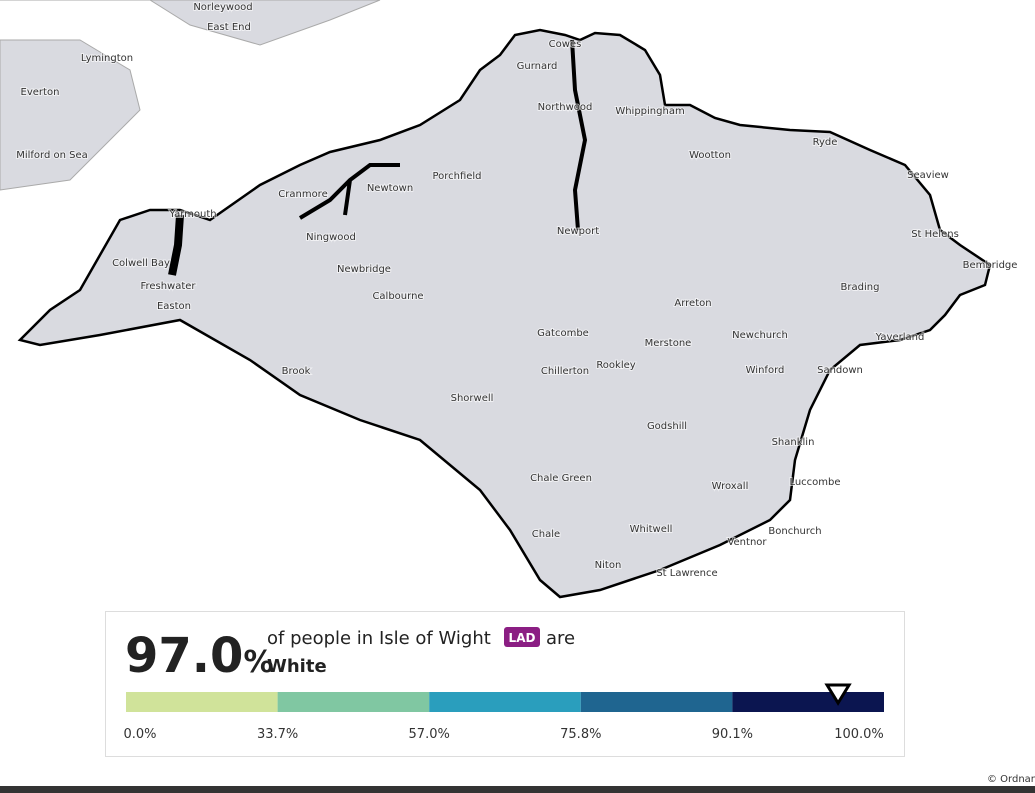  Describe the element at coordinates (651, 529) in the screenshot. I see `place-label: Whitwell` at that location.